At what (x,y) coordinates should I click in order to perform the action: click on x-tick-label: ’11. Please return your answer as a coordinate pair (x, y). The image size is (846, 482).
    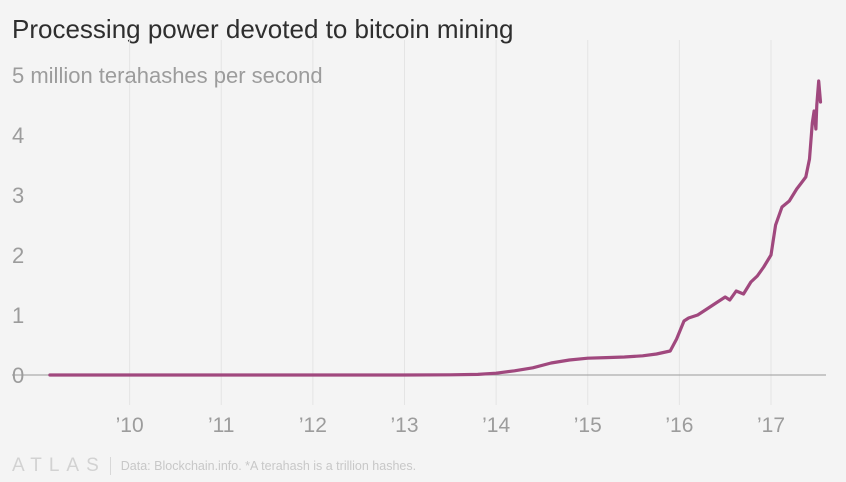
    Looking at the image, I should click on (221, 425).